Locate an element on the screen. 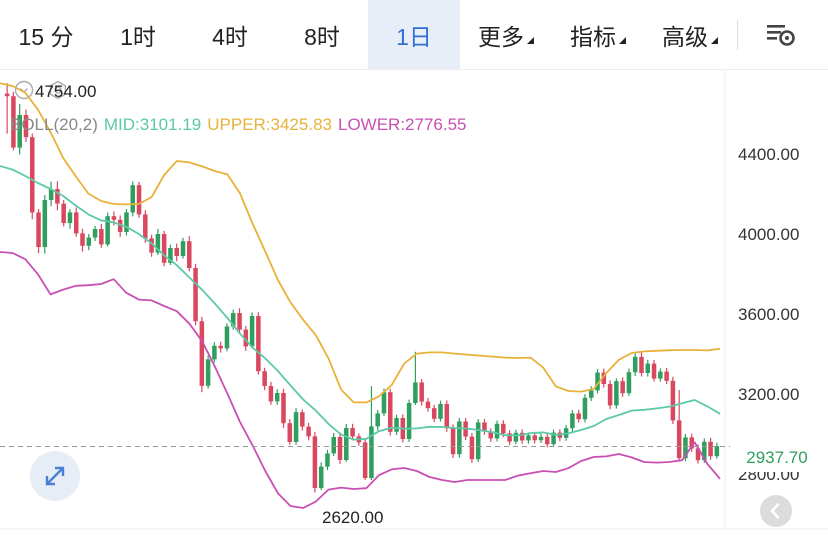 The image size is (828, 560). fullscreen-button is located at coordinates (55, 476).